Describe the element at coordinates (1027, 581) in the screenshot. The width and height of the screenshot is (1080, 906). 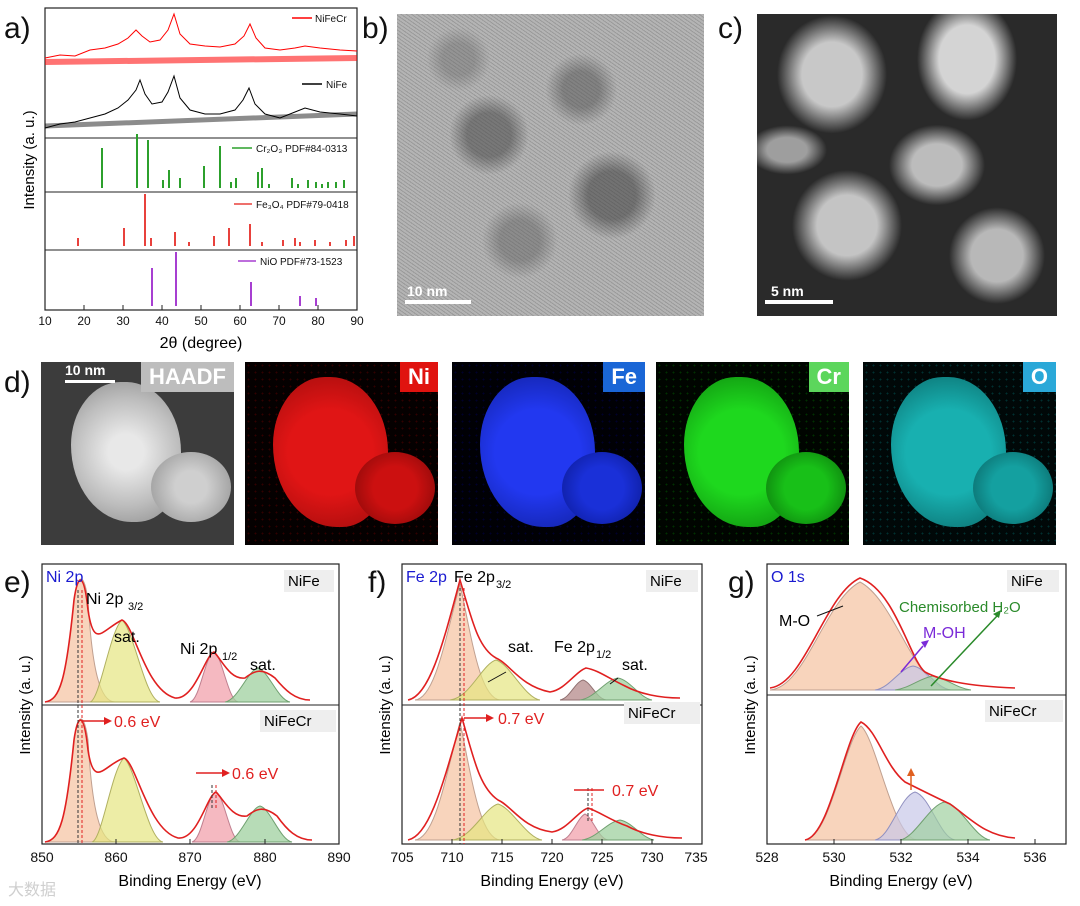
I see `o1s-top-label: NiFe` at that location.